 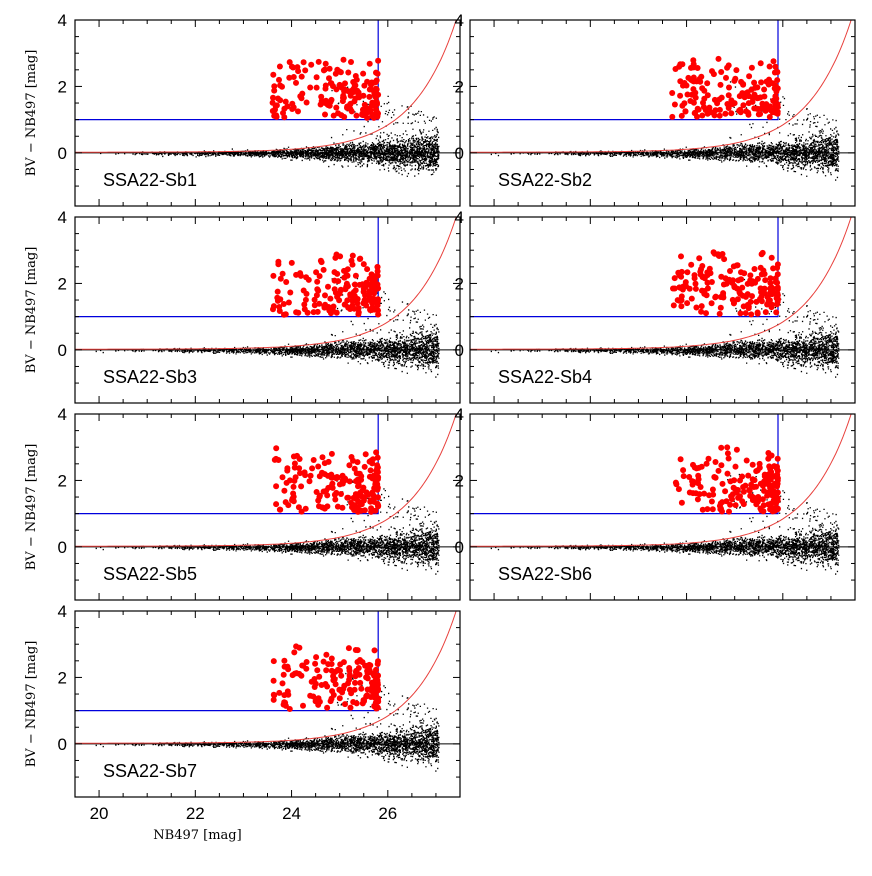 I want to click on y-axis-label: BV − NB497 [mag], so click(x=31, y=310).